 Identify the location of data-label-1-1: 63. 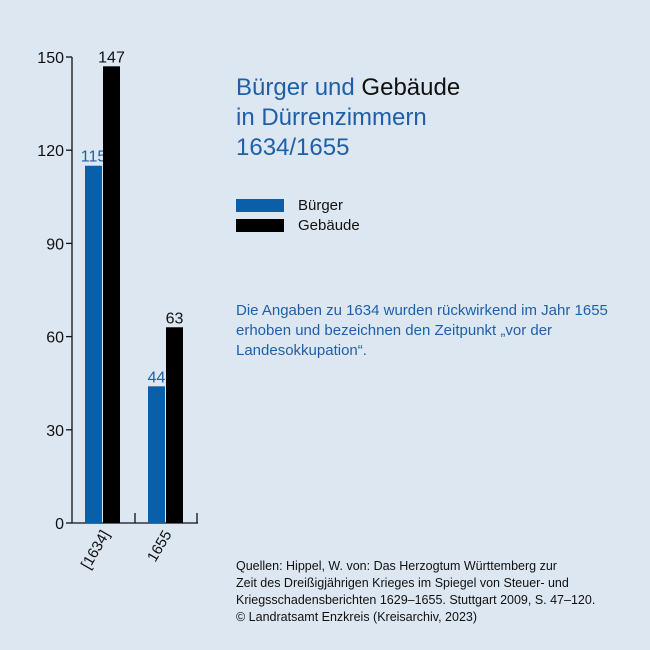
(175, 318).